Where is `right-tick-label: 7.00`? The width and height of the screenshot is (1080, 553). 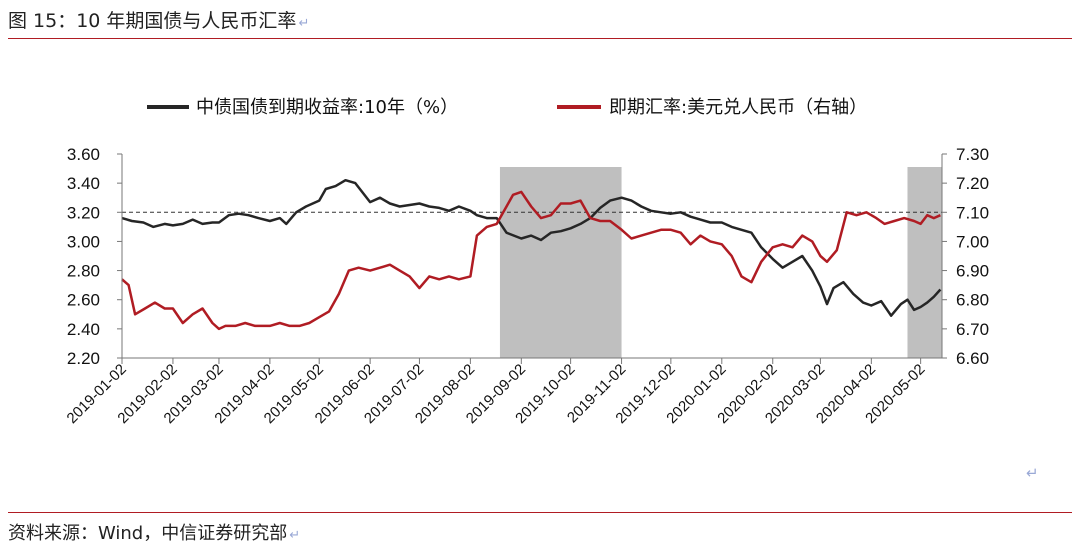 right-tick-label: 7.00 is located at coordinates (972, 241).